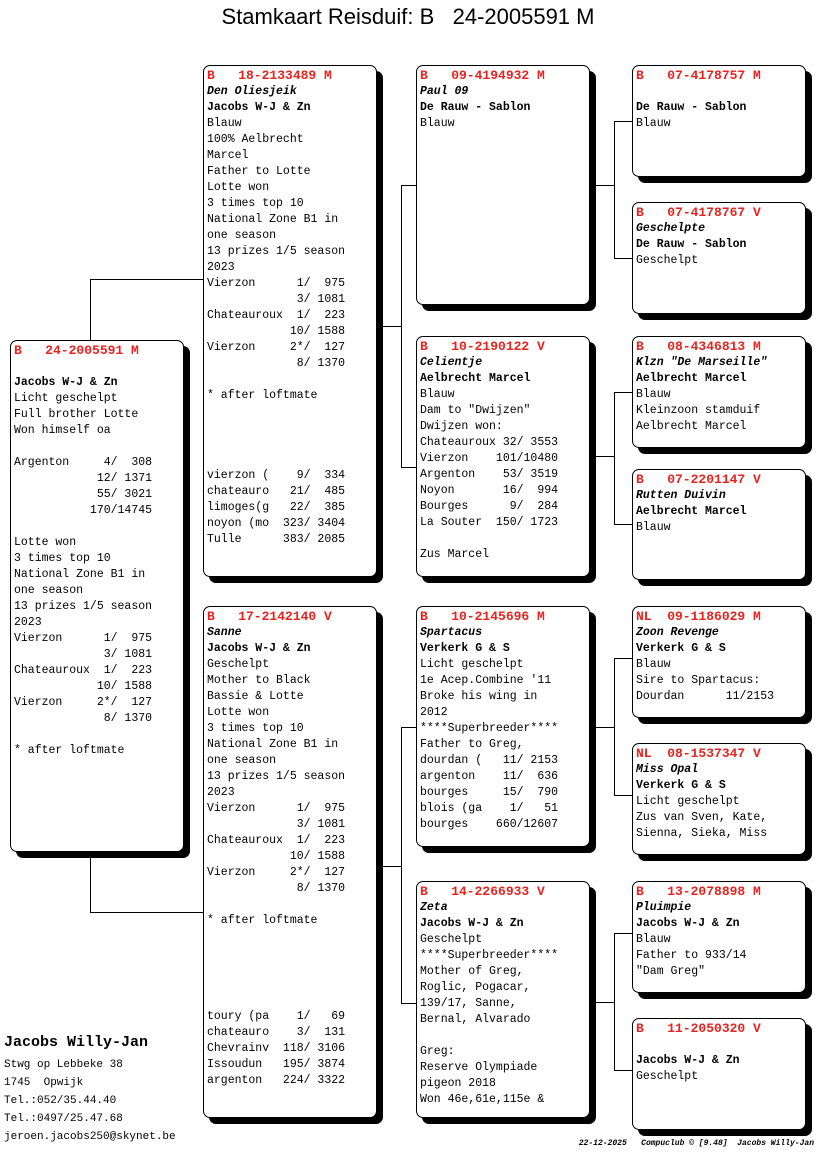  What do you see at coordinates (276, 1080) in the screenshot?
I see `info-line: argenton 224/ 3322` at bounding box center [276, 1080].